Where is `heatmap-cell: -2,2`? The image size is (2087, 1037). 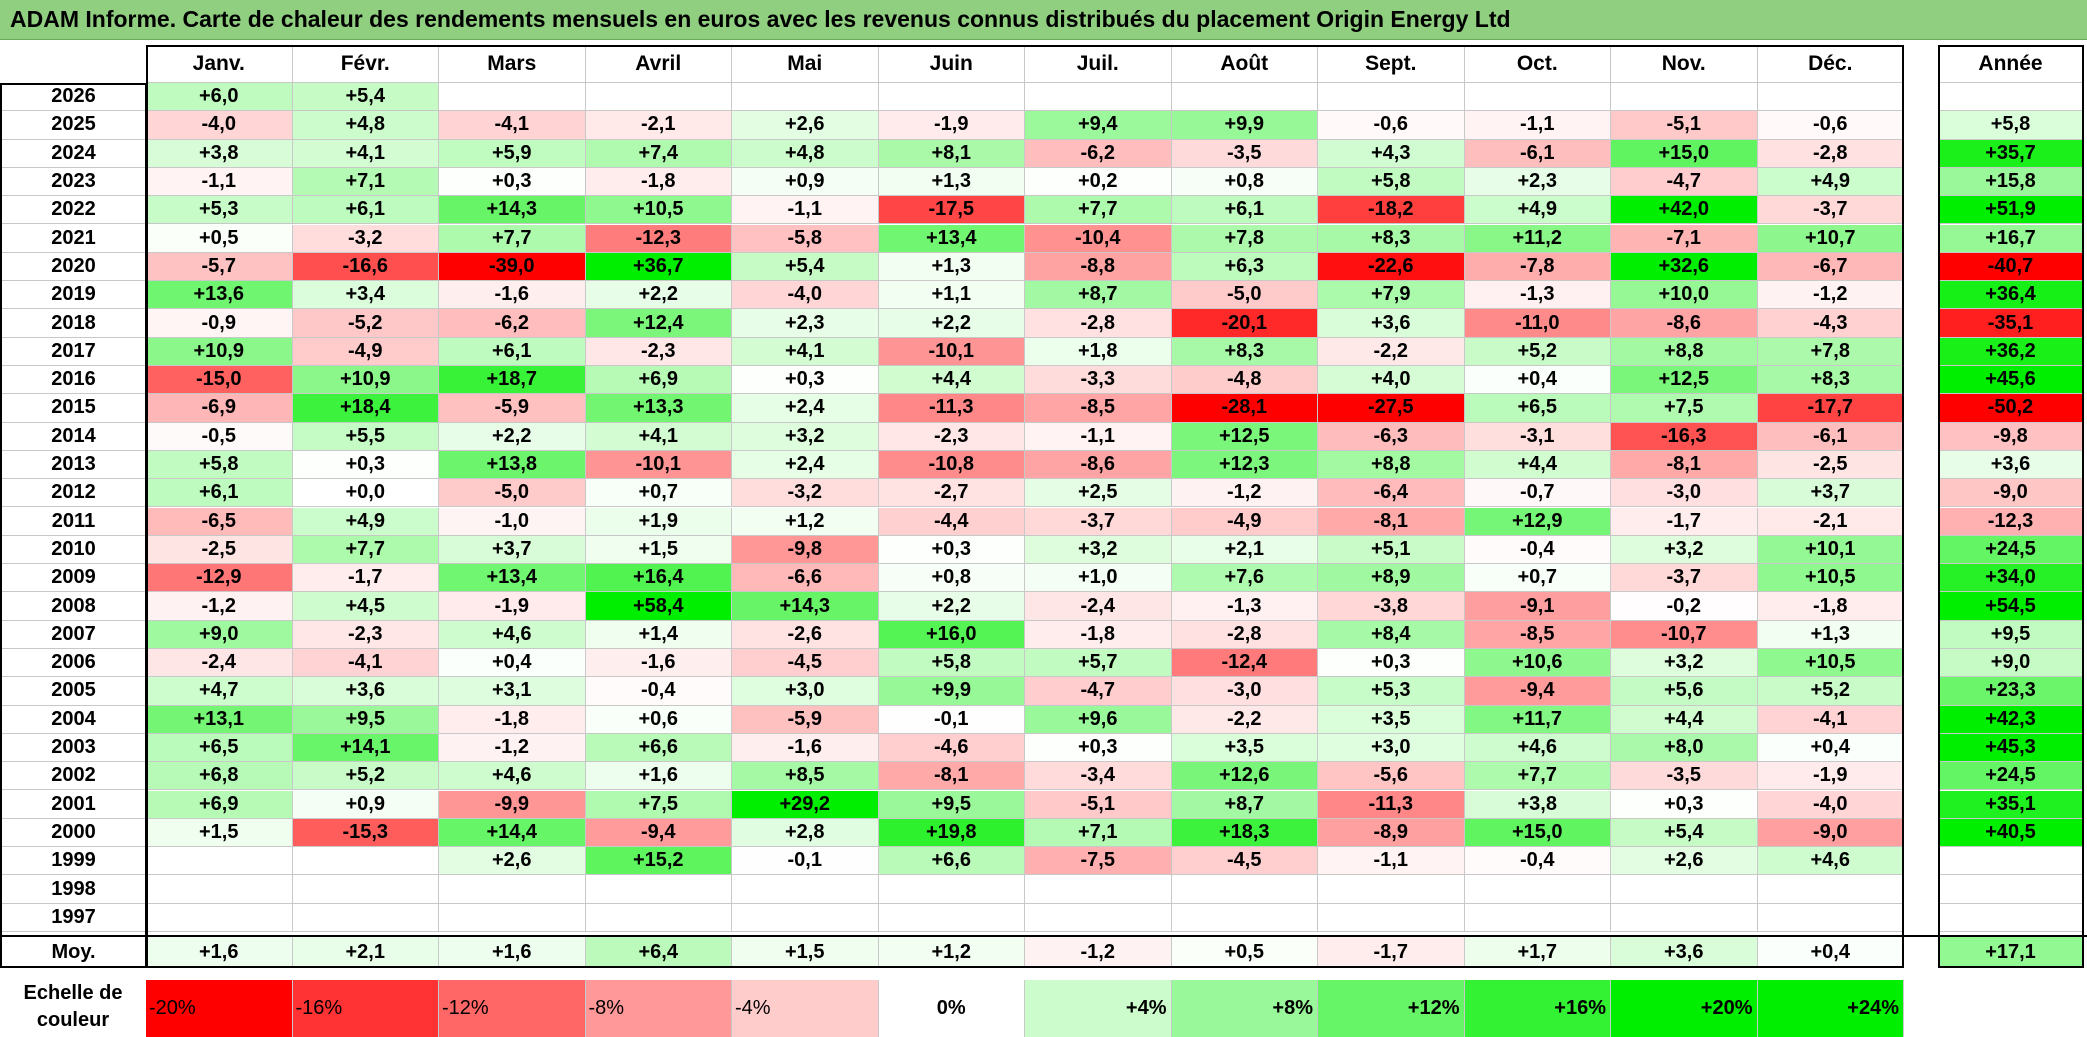
heatmap-cell: -2,2 is located at coordinates (1244, 719).